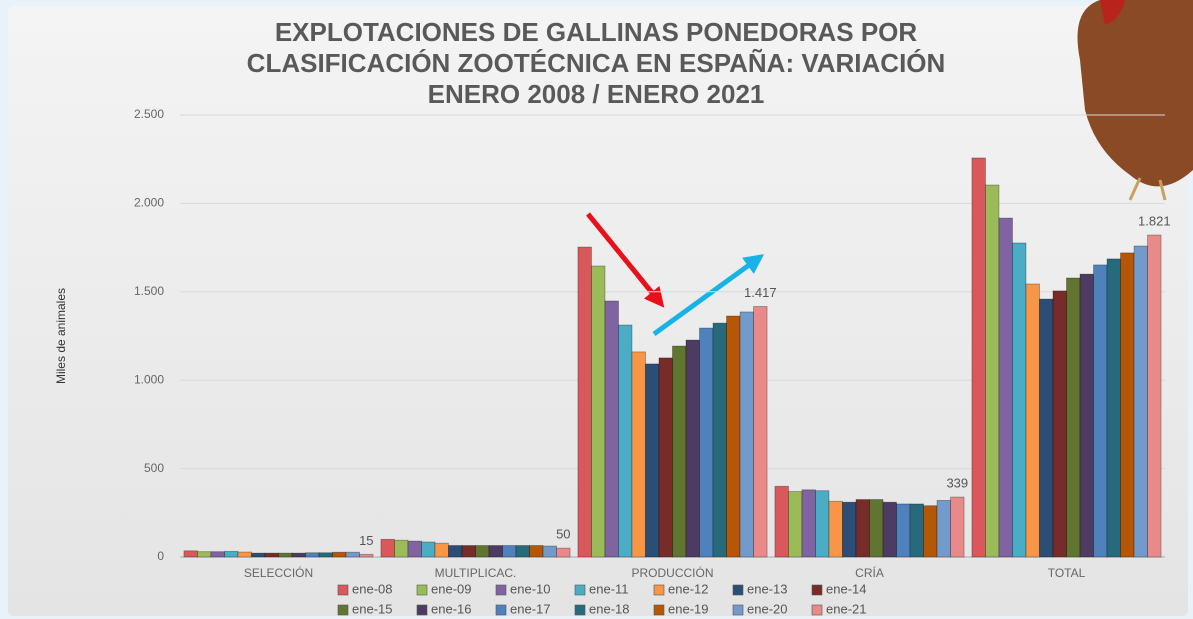 This screenshot has width=1193, height=619. Describe the element at coordinates (372, 608) in the screenshot. I see `legend-label: ene-15` at that location.